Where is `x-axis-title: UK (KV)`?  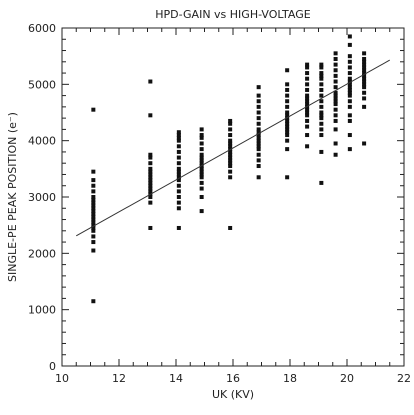
x-axis-title: UK (KV) is located at coordinates (233, 394).